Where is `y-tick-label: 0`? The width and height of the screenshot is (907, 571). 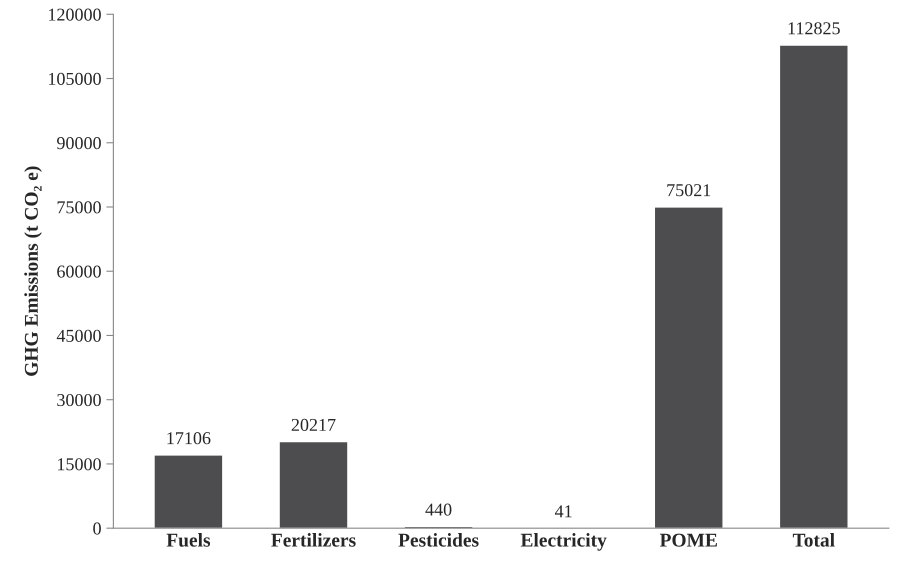 y-tick-label: 0 is located at coordinates (97, 528).